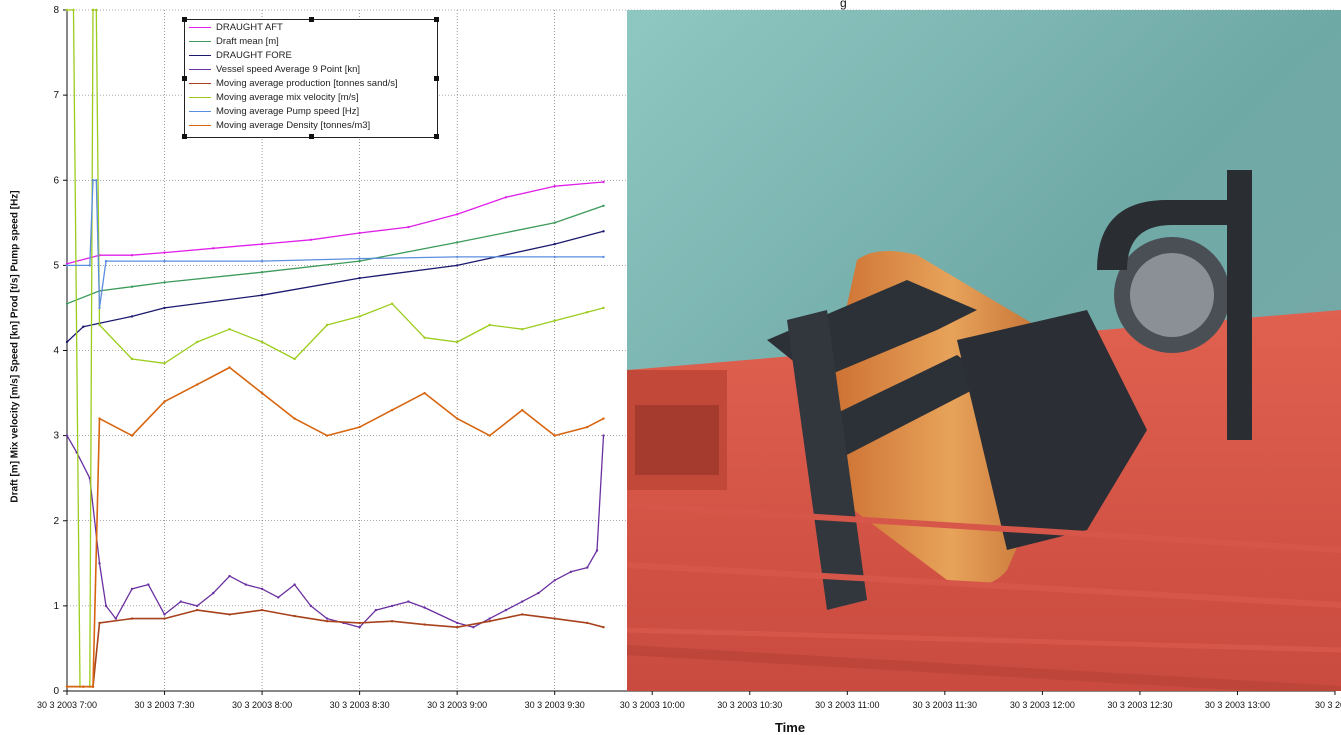  Describe the element at coordinates (360, 705) in the screenshot. I see `x-tick-label: 30 3 2003 8:30` at that location.